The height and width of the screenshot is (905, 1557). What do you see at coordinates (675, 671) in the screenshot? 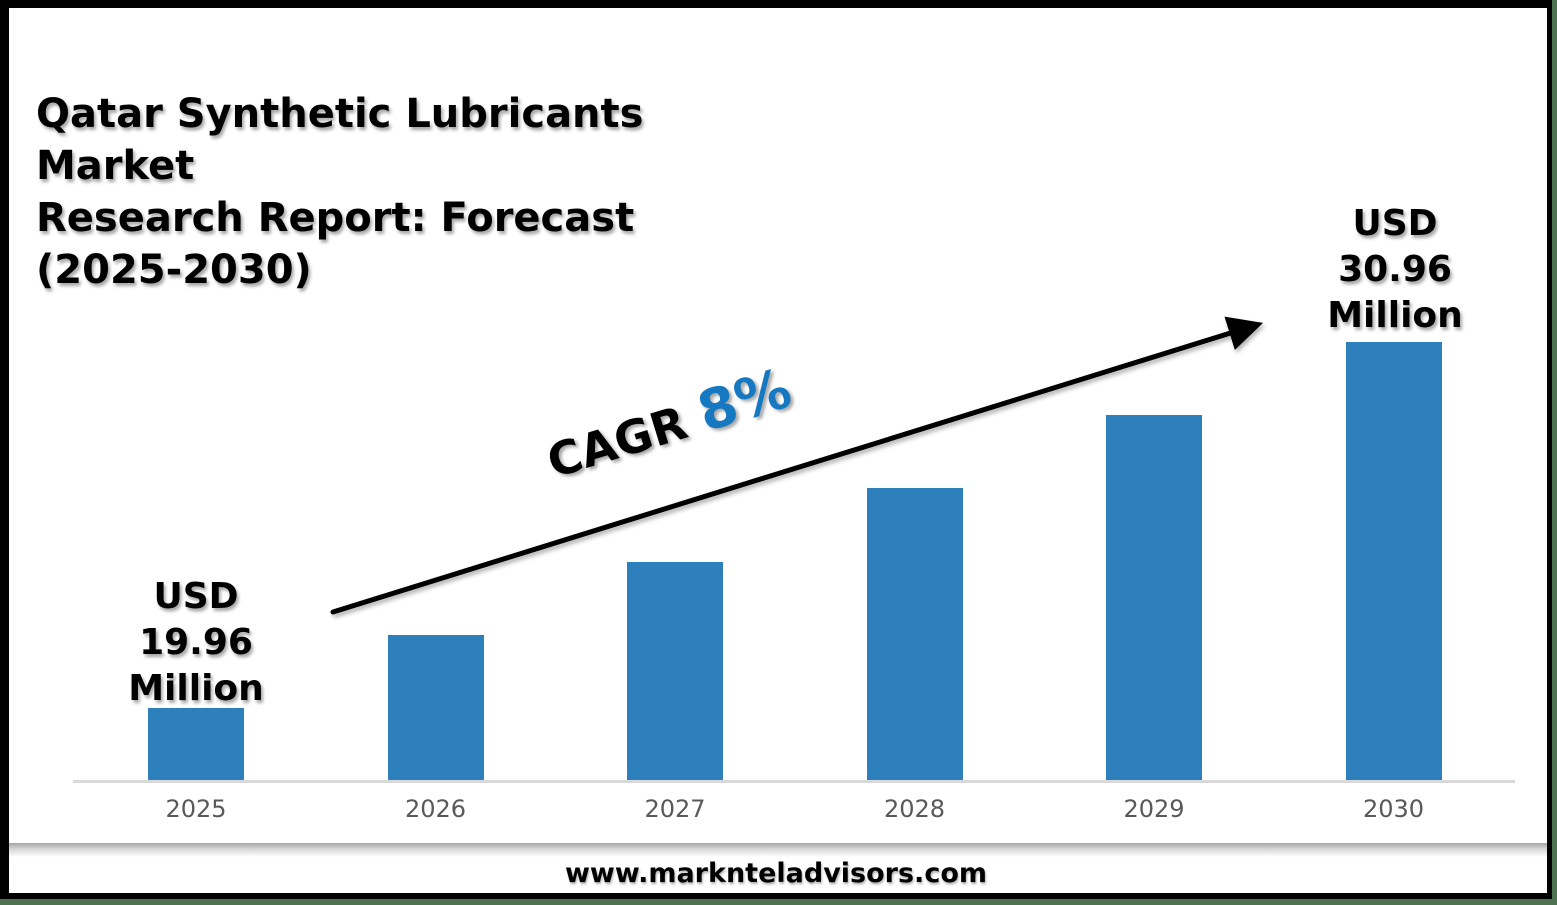
I see `bar-2027` at bounding box center [675, 671].